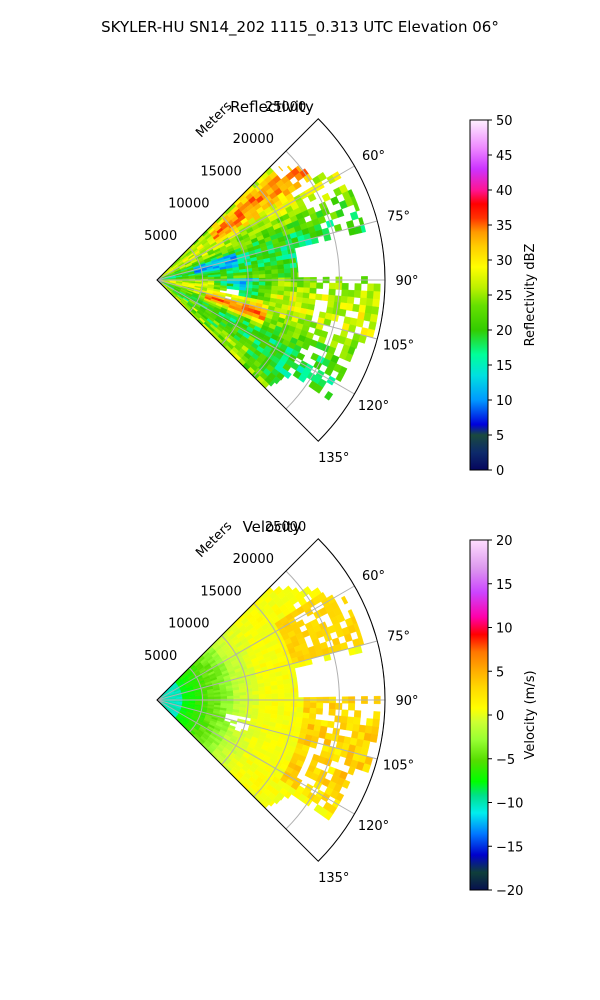 This screenshot has width=600, height=1000. I want to click on colorbar-label: Velocity (m/s), so click(530, 714).